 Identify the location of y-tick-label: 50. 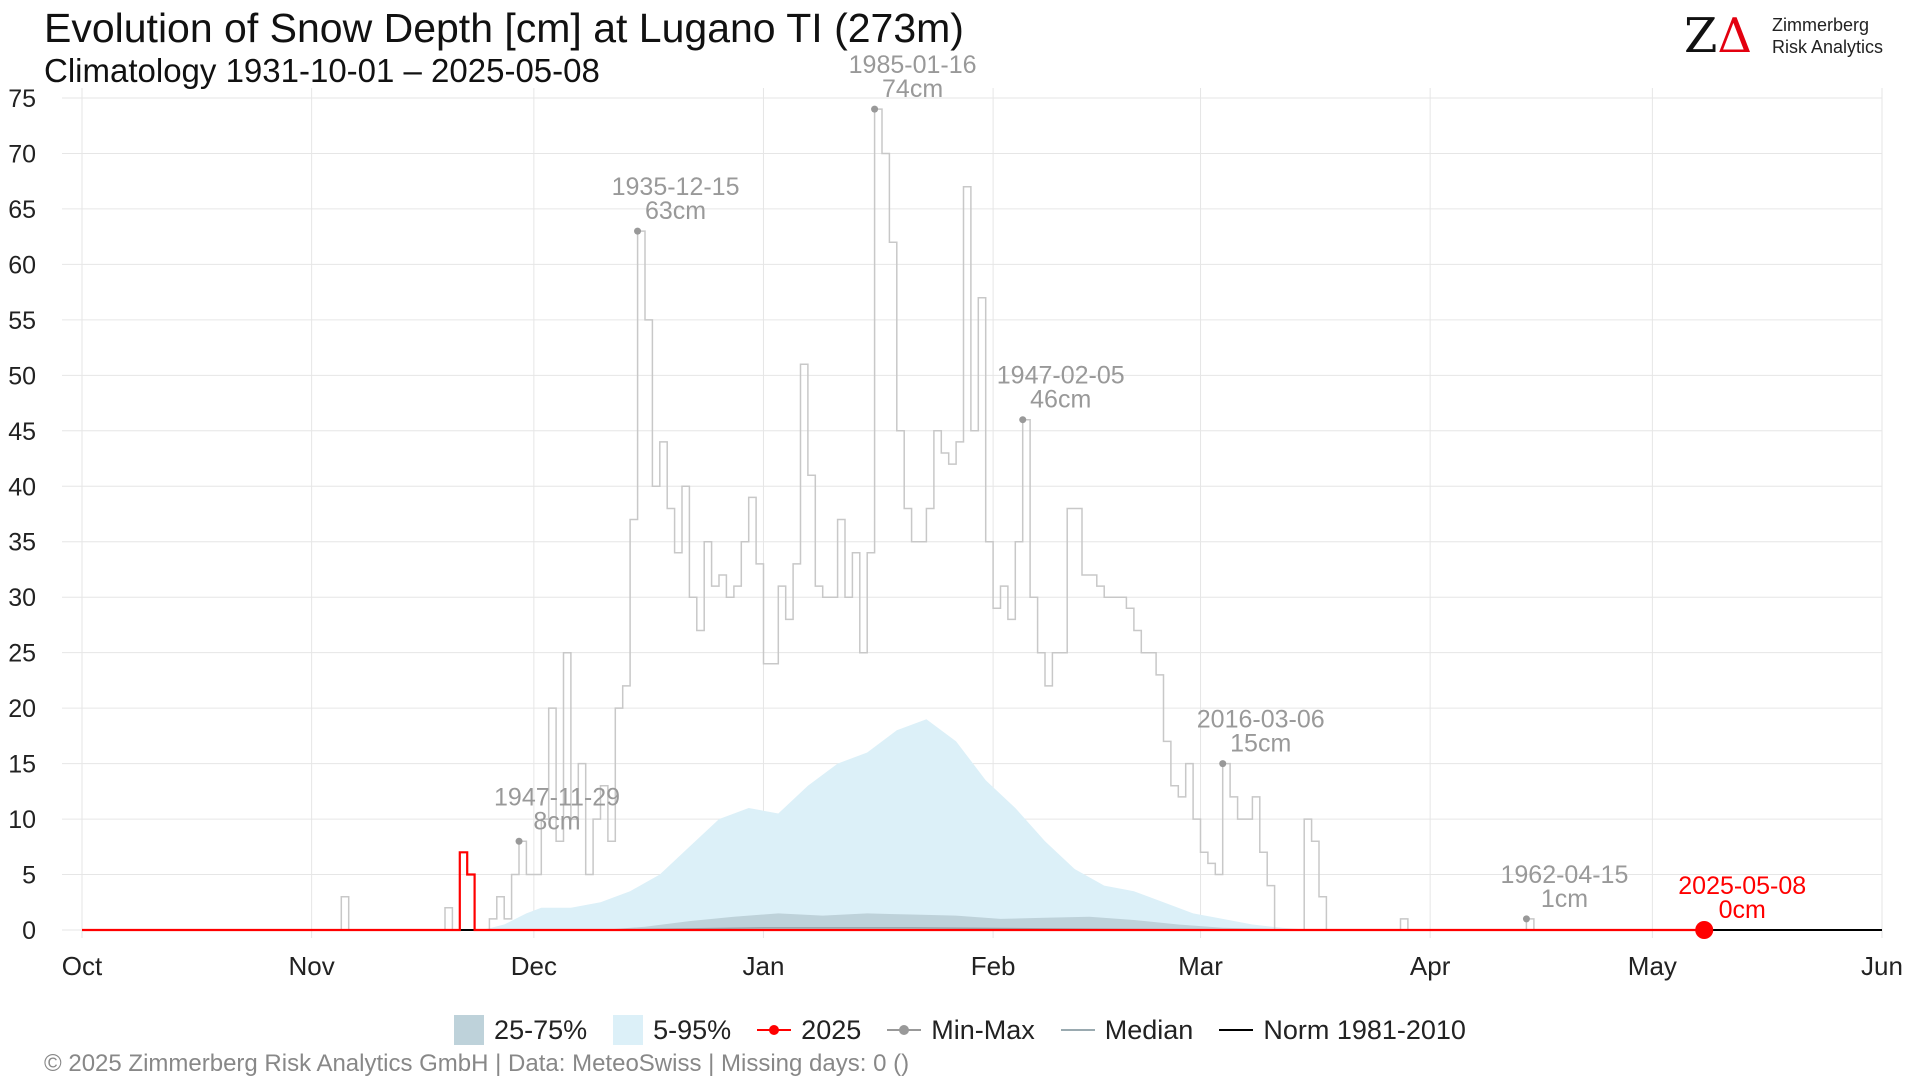
(22, 376).